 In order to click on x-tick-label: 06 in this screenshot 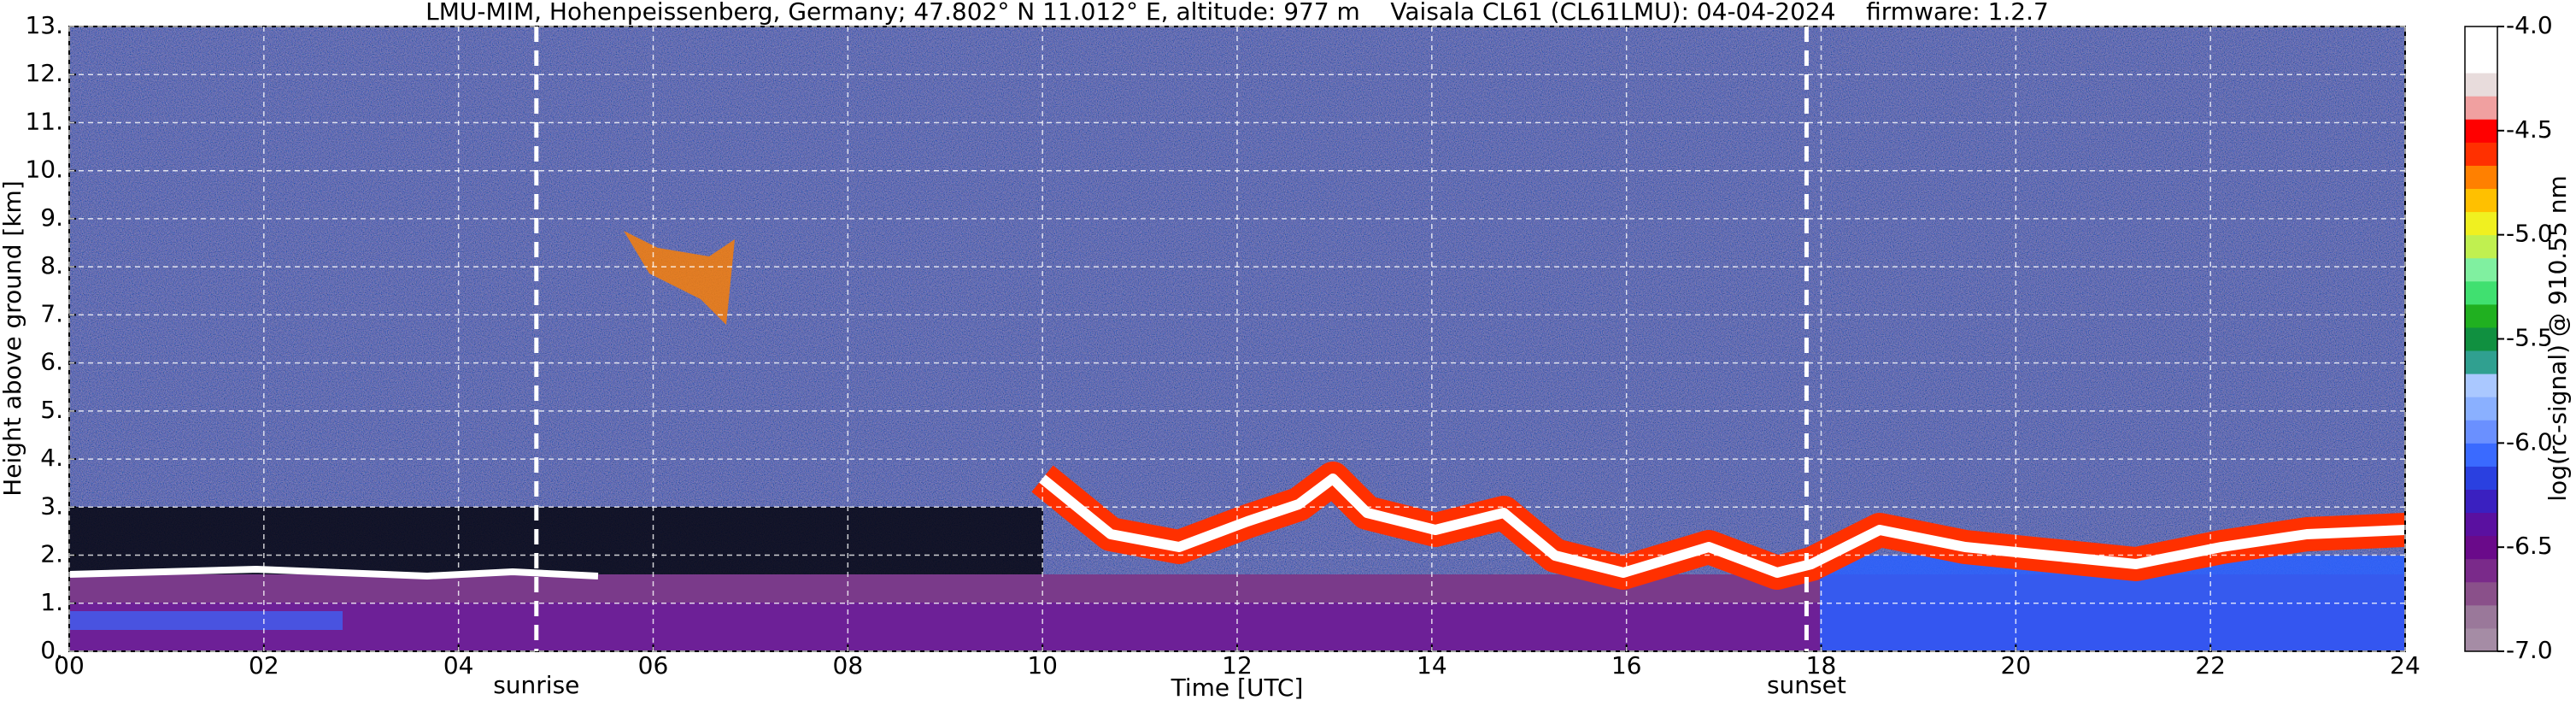, I will do `click(653, 665)`.